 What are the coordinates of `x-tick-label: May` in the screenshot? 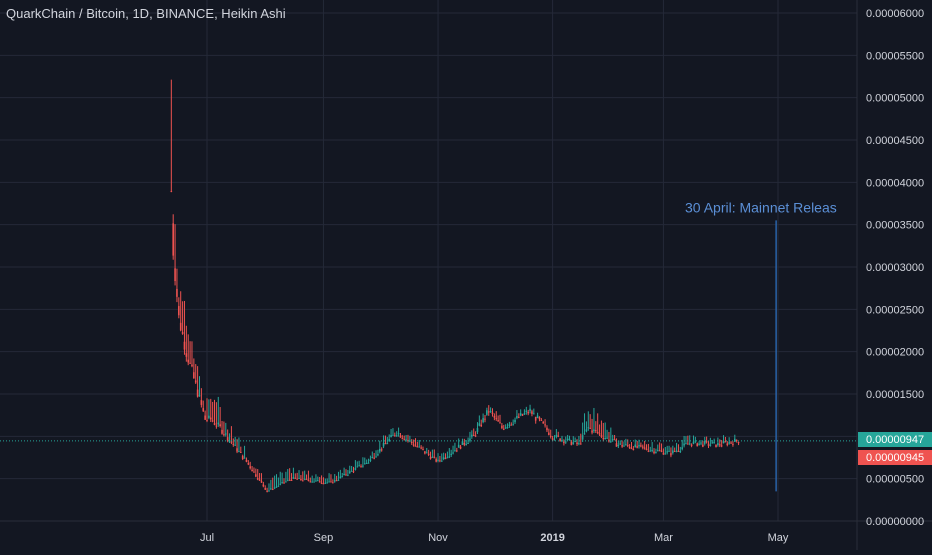 It's located at (778, 538).